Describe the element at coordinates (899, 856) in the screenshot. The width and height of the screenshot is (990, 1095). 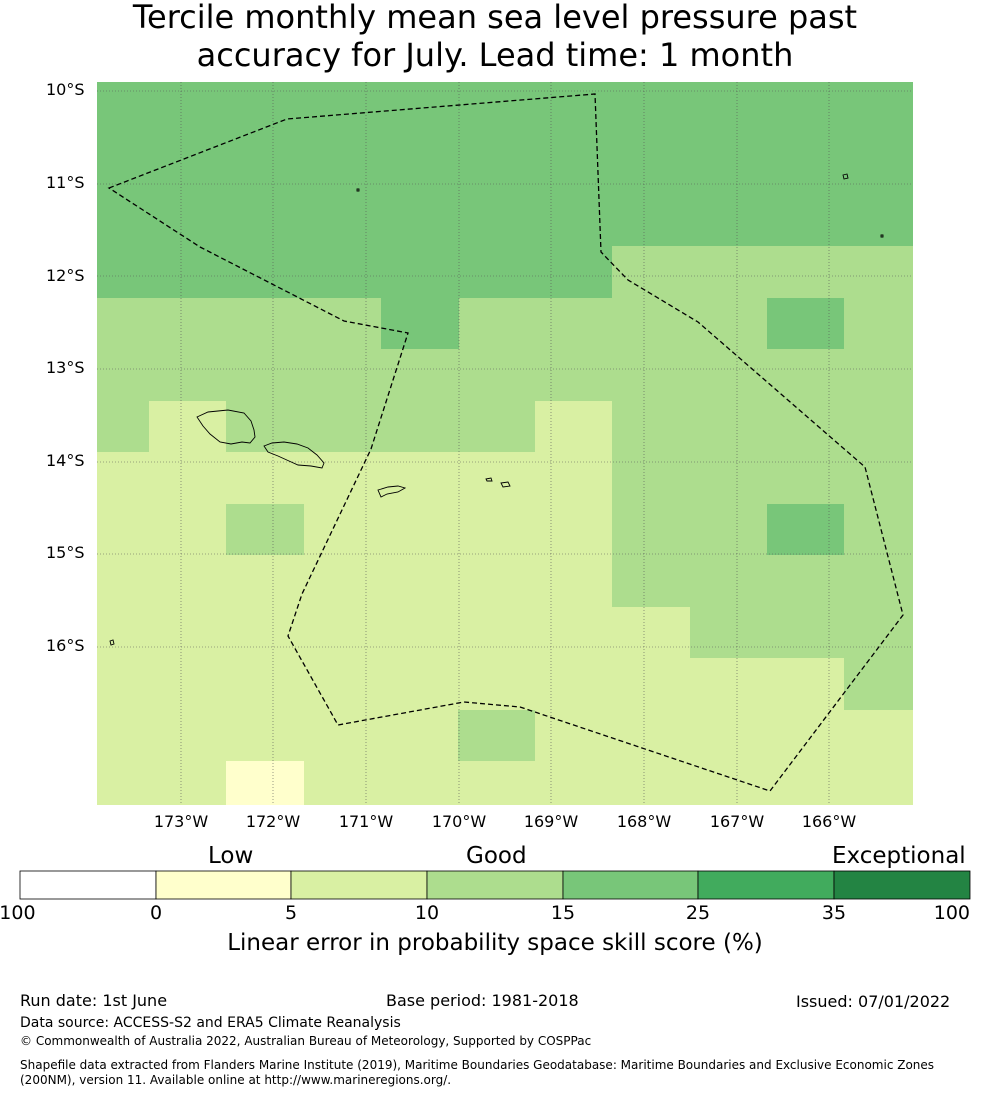
I see `category-exceptional: Exceptional` at that location.